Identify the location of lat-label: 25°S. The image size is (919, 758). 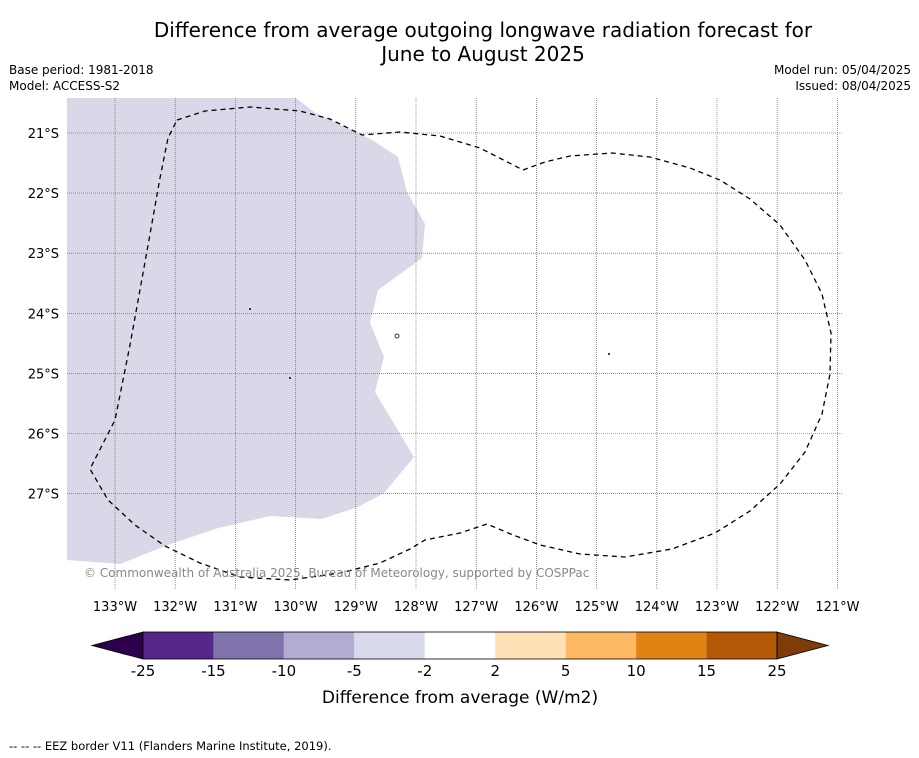
(43, 374).